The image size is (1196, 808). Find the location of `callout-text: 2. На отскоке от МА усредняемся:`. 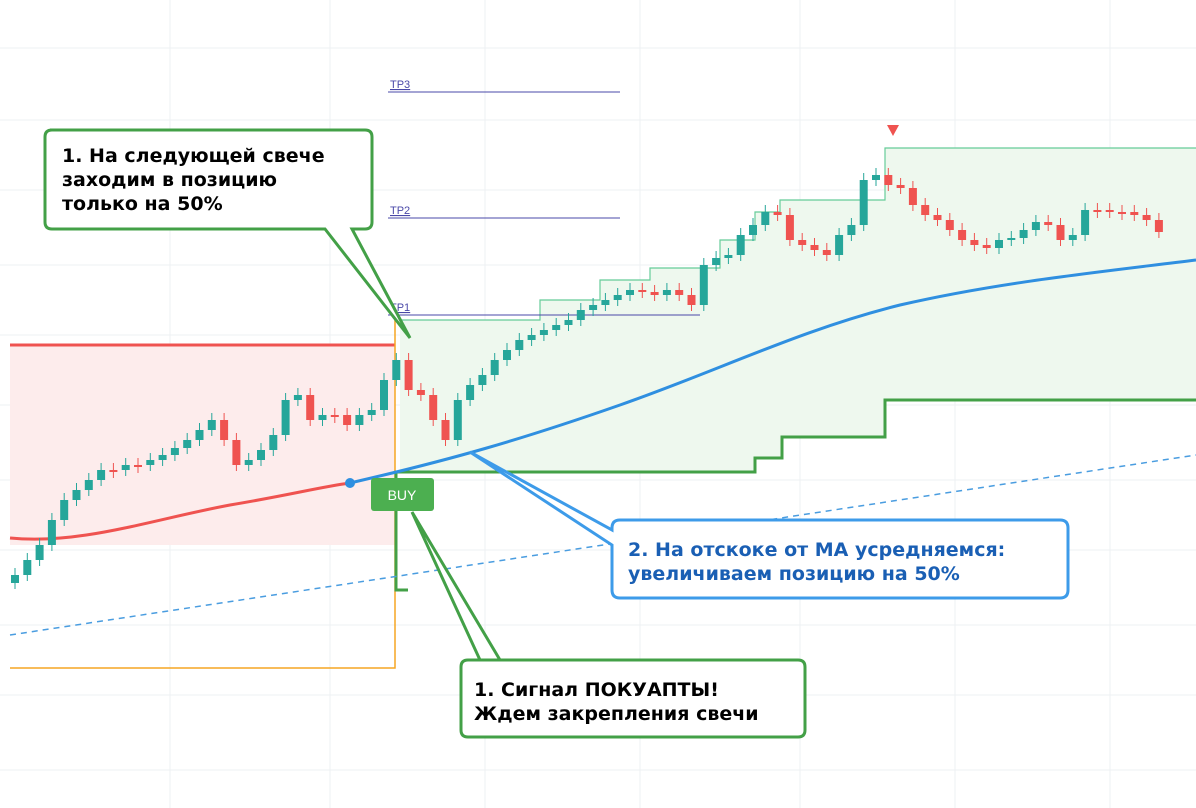

callout-text: 2. На отскоке от МА усредняемся: is located at coordinates (816, 550).